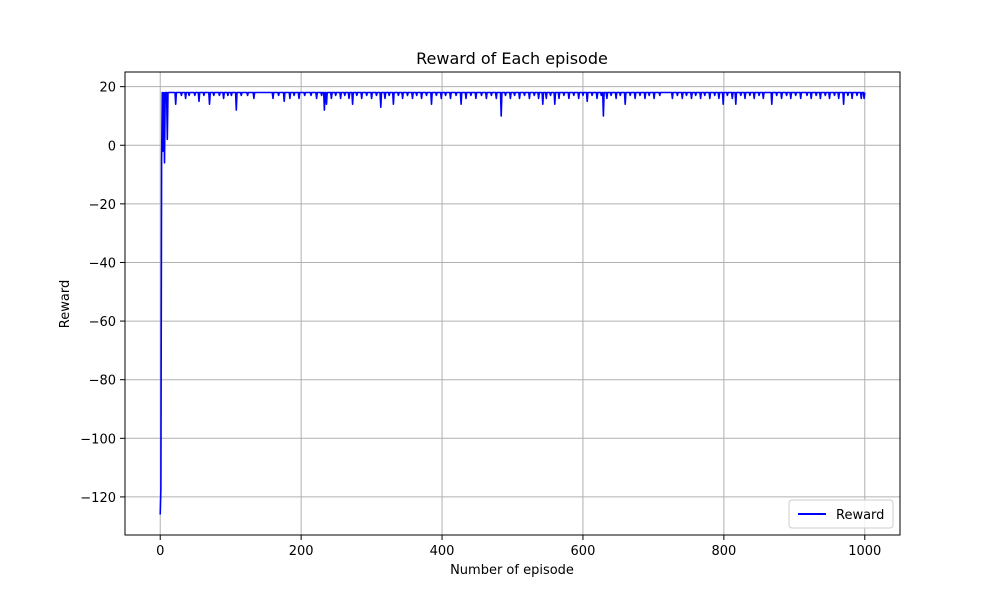  I want to click on y-tick-label: −60, so click(102, 322).